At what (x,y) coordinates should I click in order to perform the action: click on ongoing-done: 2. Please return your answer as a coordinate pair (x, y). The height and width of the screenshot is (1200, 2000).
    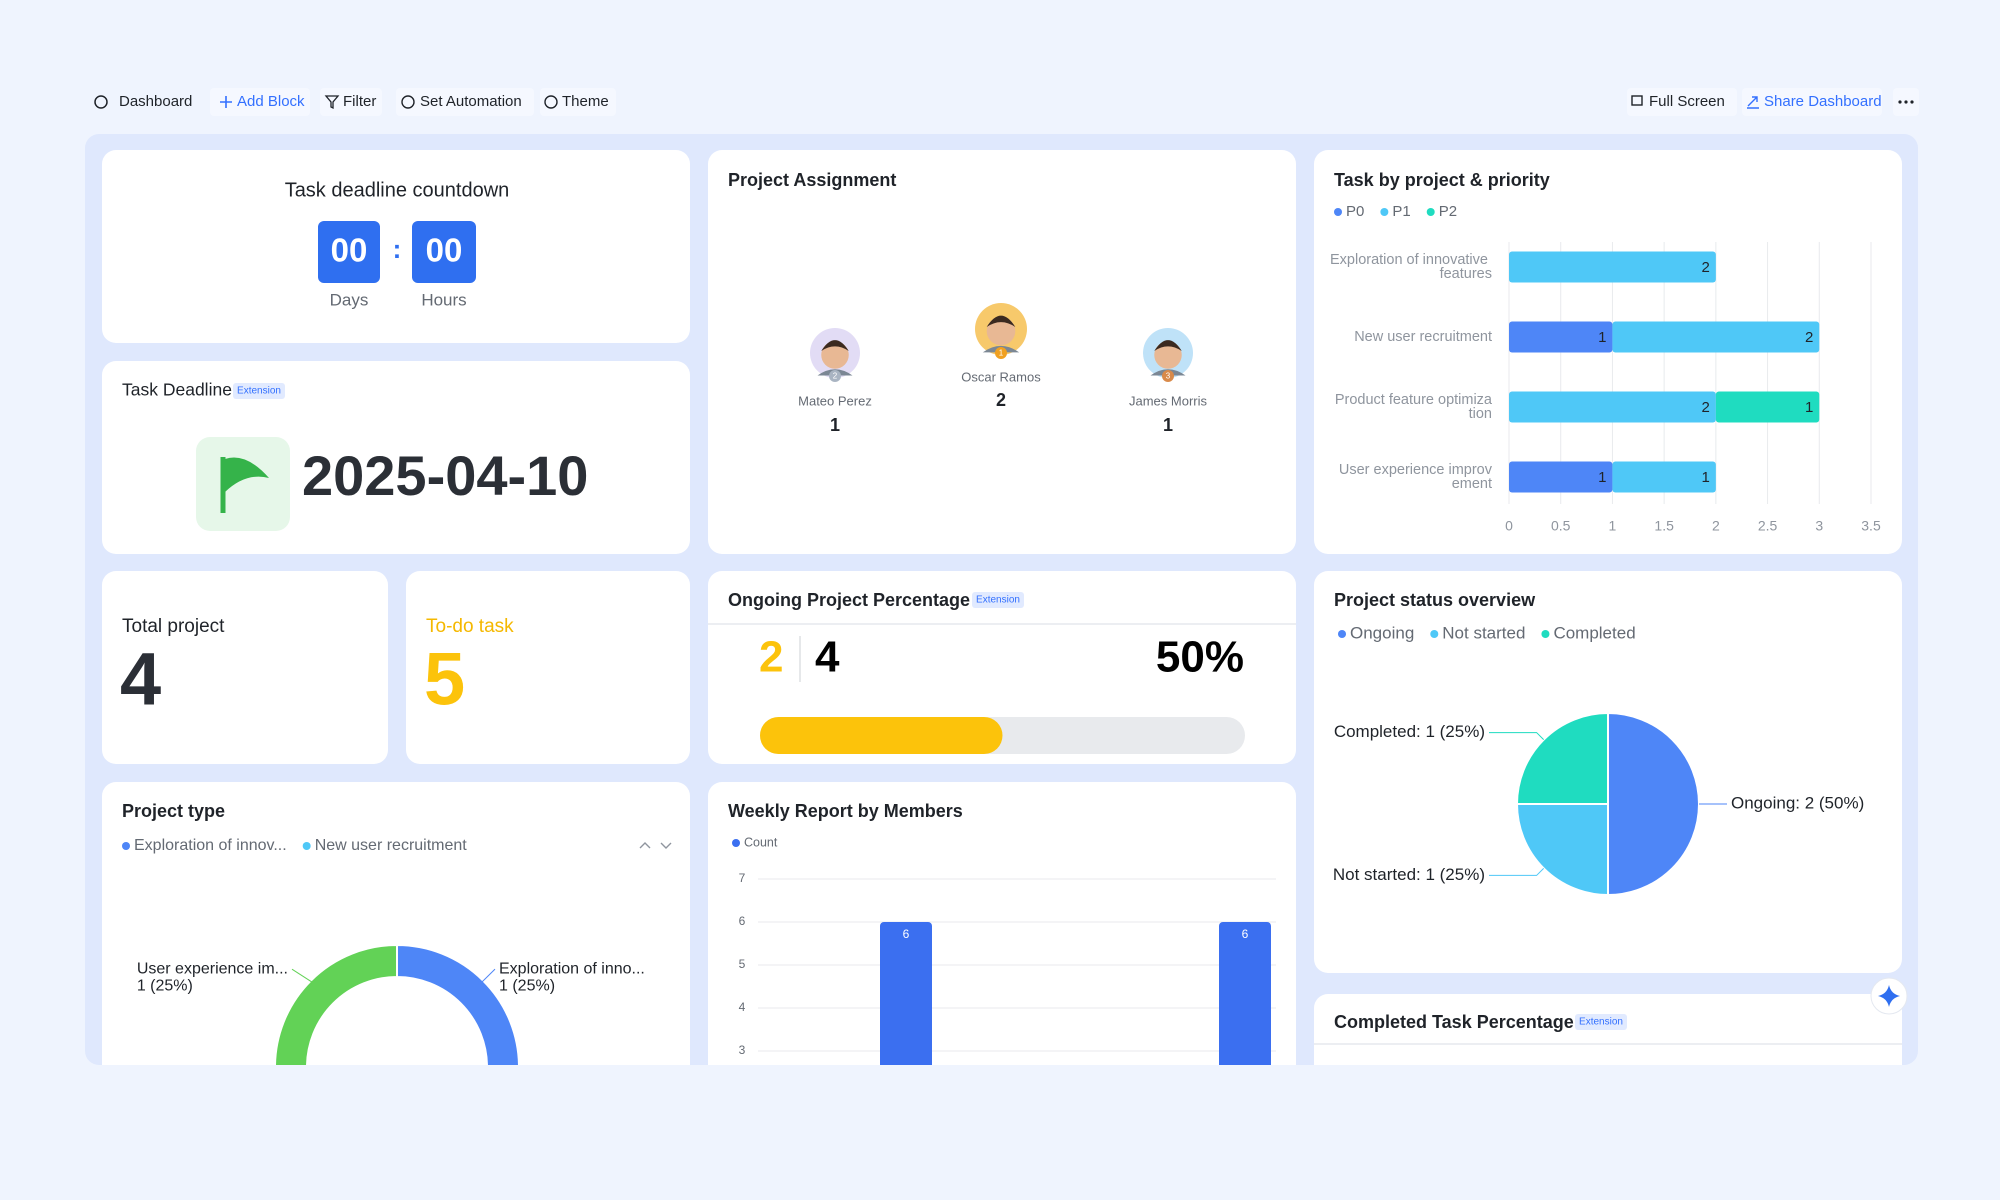
    Looking at the image, I should click on (771, 657).